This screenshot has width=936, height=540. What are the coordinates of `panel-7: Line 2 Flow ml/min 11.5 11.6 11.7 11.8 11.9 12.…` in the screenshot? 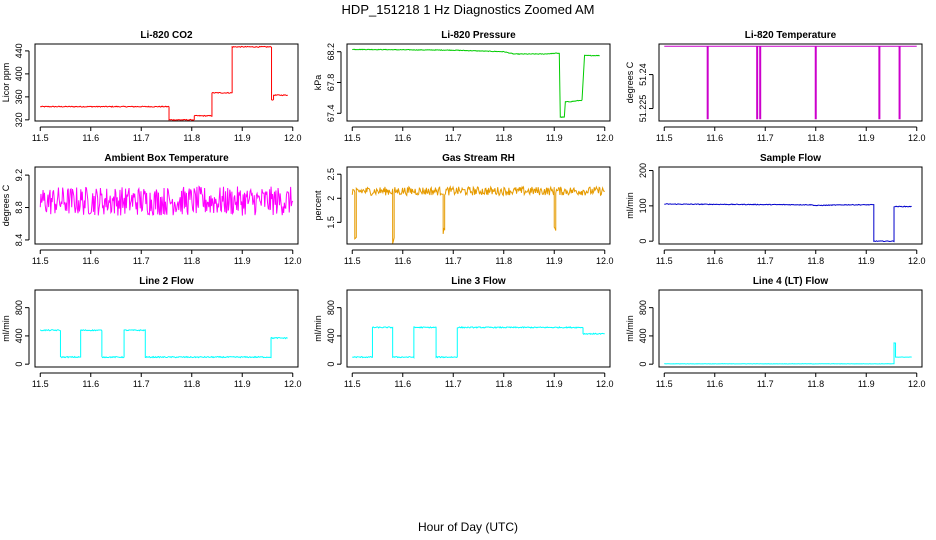 It's located at (151, 332).